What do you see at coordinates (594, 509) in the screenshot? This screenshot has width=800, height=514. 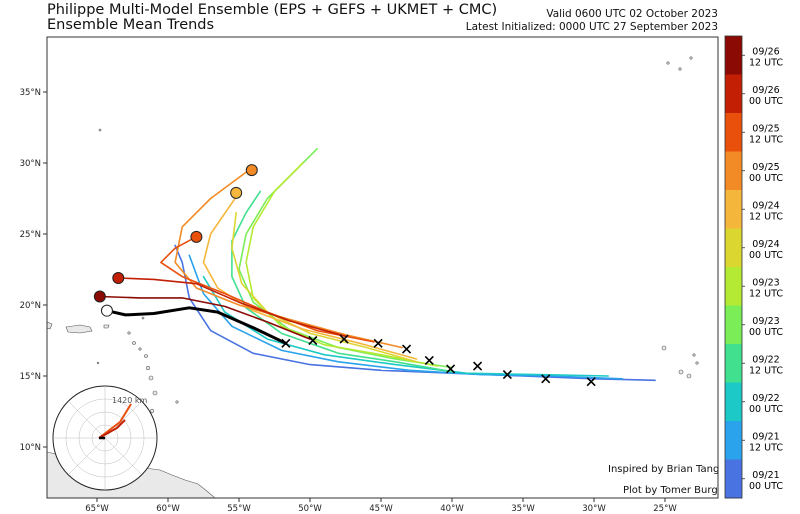 I see `lon-tick-label: 30°W` at bounding box center [594, 509].